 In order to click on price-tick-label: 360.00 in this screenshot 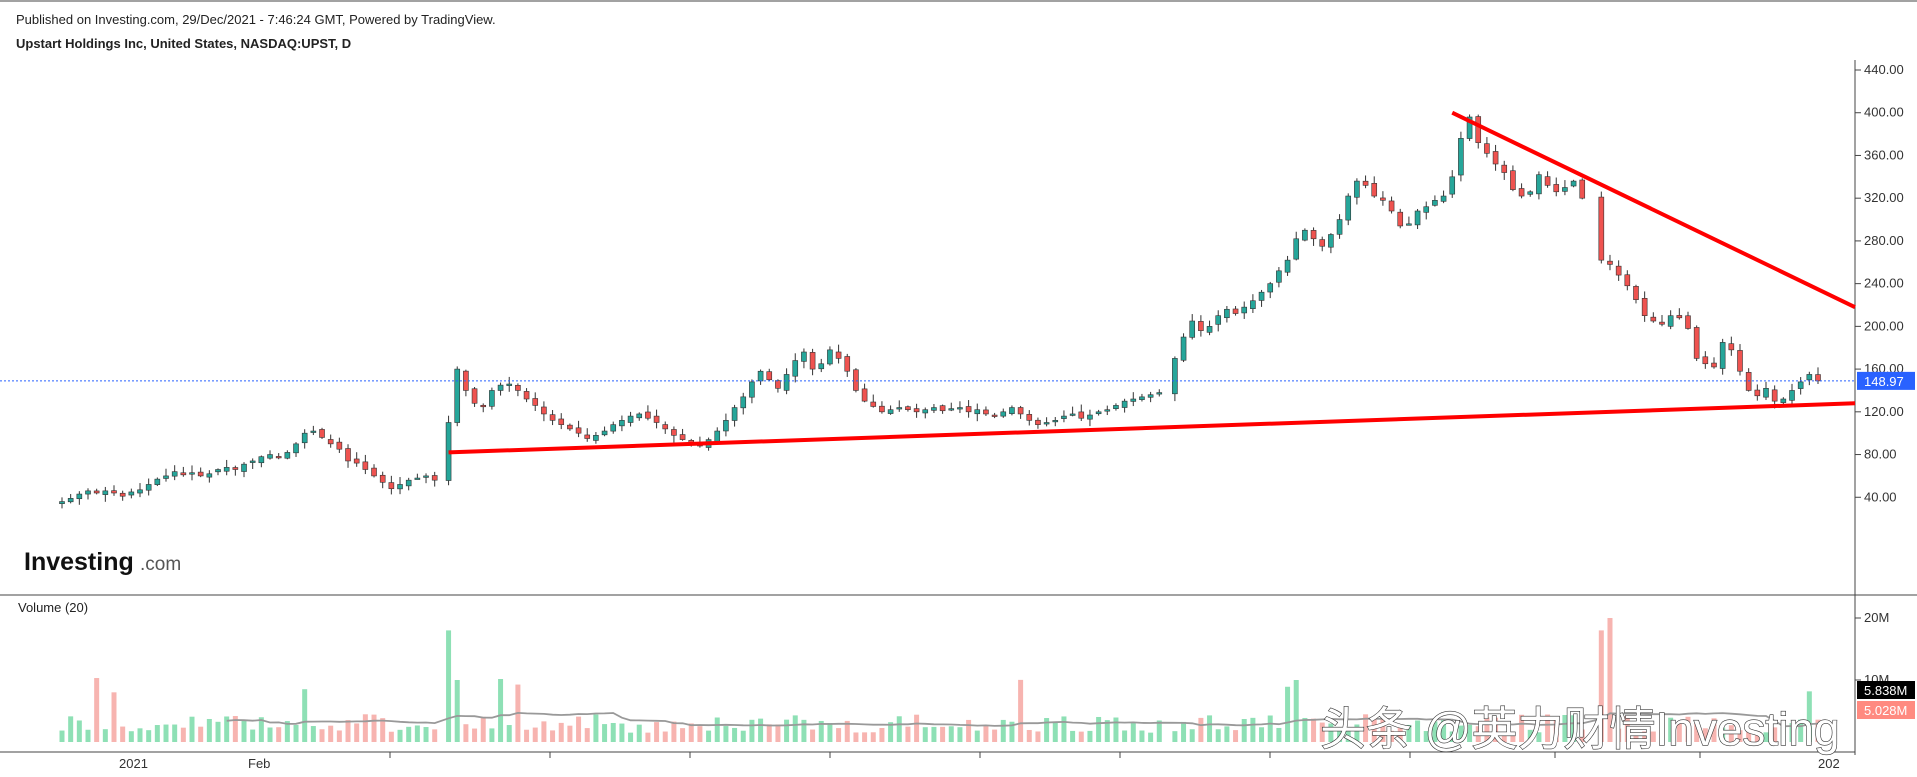, I will do `click(1884, 154)`.